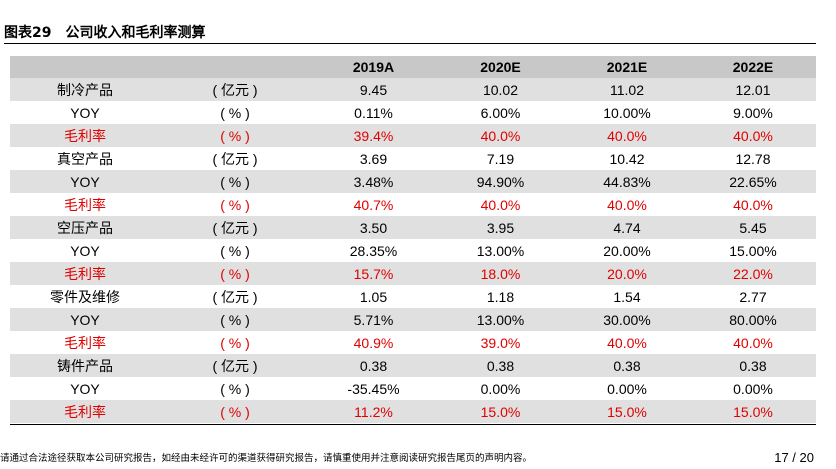 Image resolution: width=836 pixels, height=469 pixels. Describe the element at coordinates (85, 89) in the screenshot. I see `row-label: 制冷产品` at that location.